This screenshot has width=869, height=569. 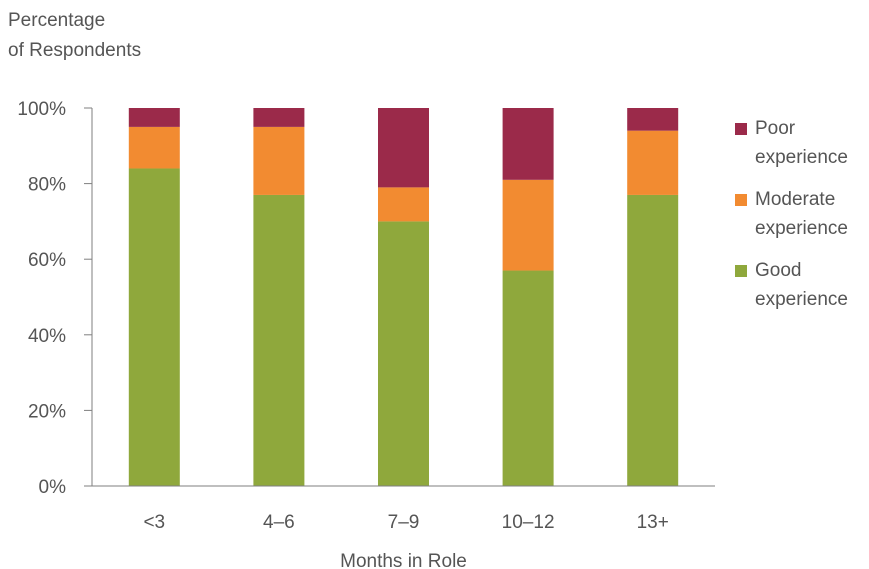 What do you see at coordinates (154, 522) in the screenshot?
I see `x-tick-label: <3` at bounding box center [154, 522].